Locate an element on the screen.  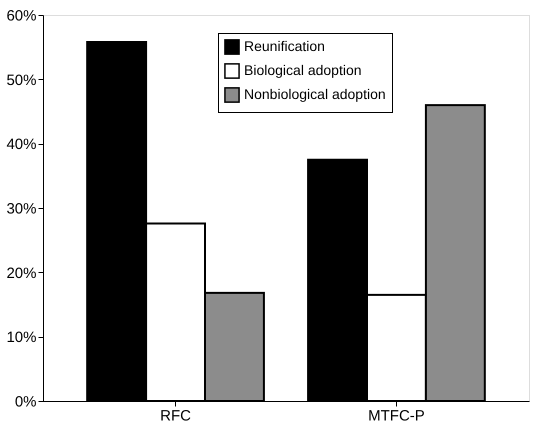
y-tick-label: 30% is located at coordinates (21, 209).